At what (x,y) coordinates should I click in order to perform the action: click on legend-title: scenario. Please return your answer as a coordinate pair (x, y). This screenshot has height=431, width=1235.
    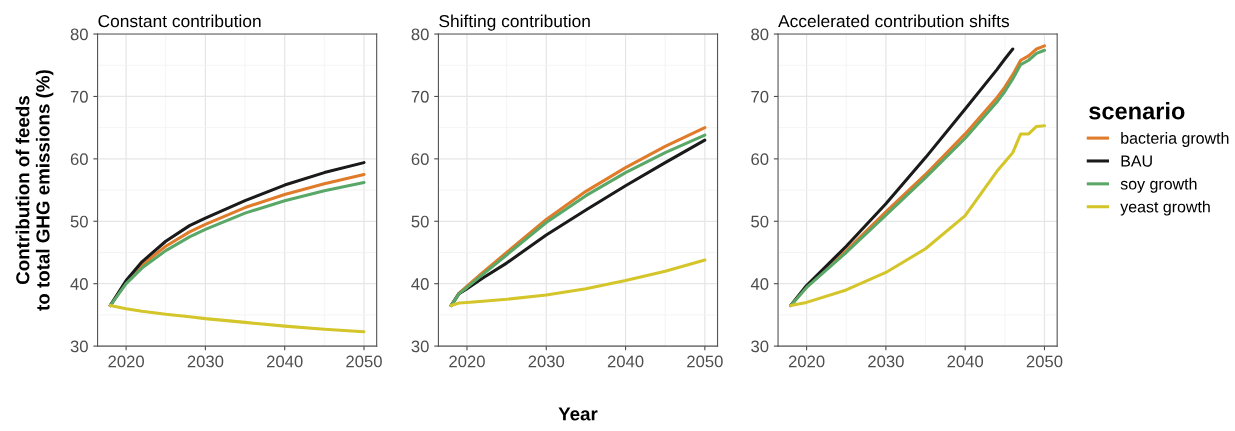
    Looking at the image, I should click on (1137, 111).